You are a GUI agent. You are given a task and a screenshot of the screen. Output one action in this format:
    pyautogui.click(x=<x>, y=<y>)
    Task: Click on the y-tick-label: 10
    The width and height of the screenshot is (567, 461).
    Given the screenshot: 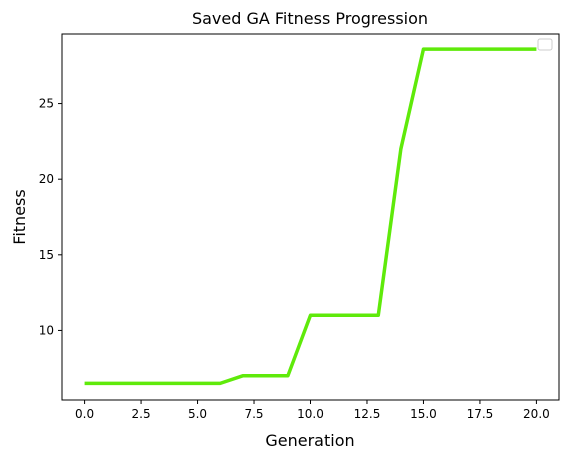 What is the action you would take?
    pyautogui.click(x=46, y=330)
    